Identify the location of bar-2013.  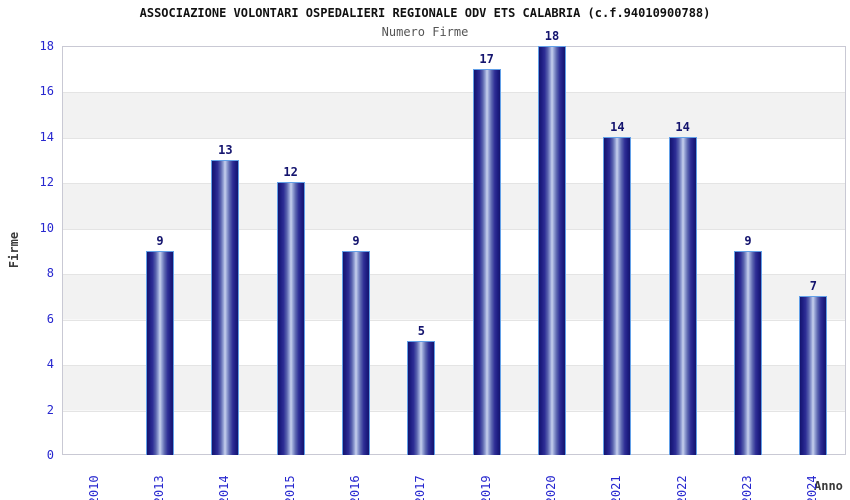
(160, 352).